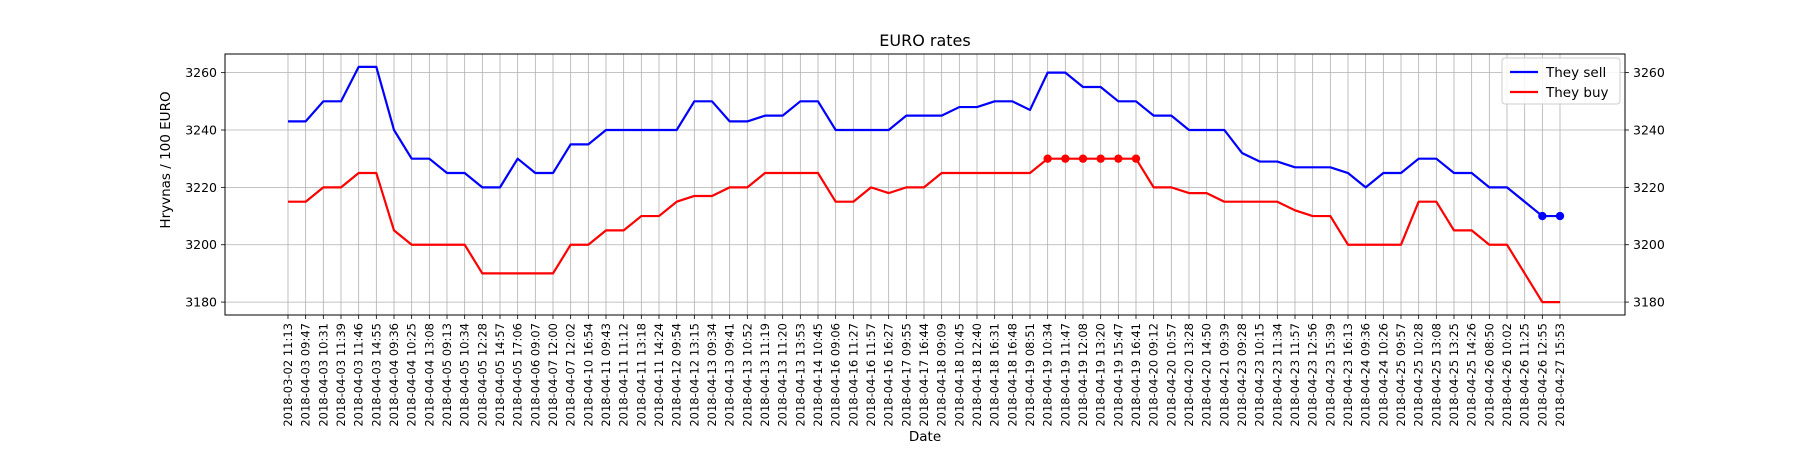 This screenshot has width=1800, height=459. I want to click on legend-label: They sell, so click(1575, 73).